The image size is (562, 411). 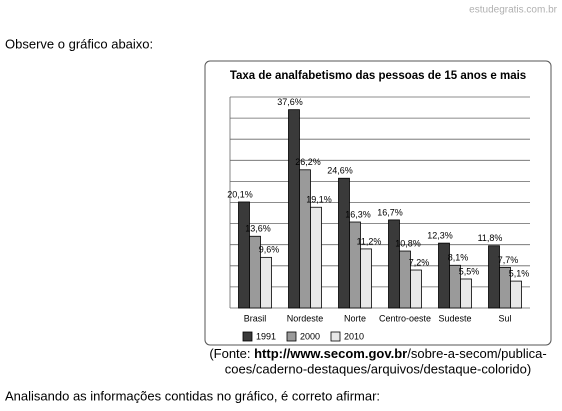 I want to click on data-label: 11,2%, so click(x=369, y=241).